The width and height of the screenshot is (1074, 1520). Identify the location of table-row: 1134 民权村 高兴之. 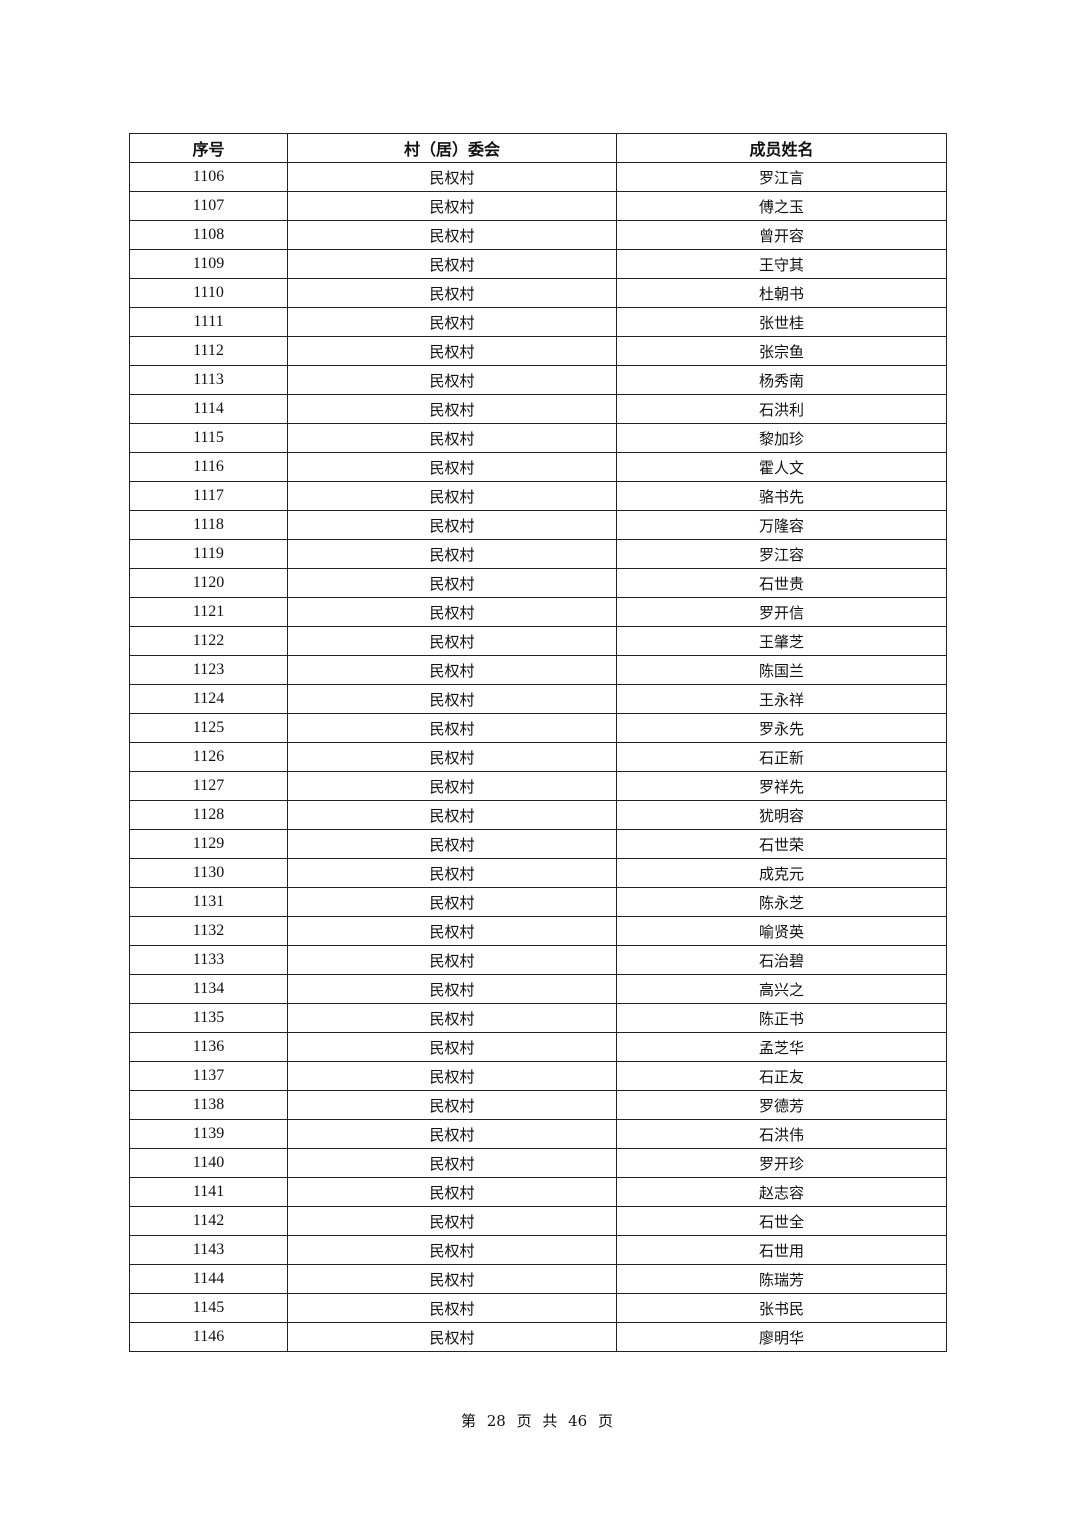
(538, 989).